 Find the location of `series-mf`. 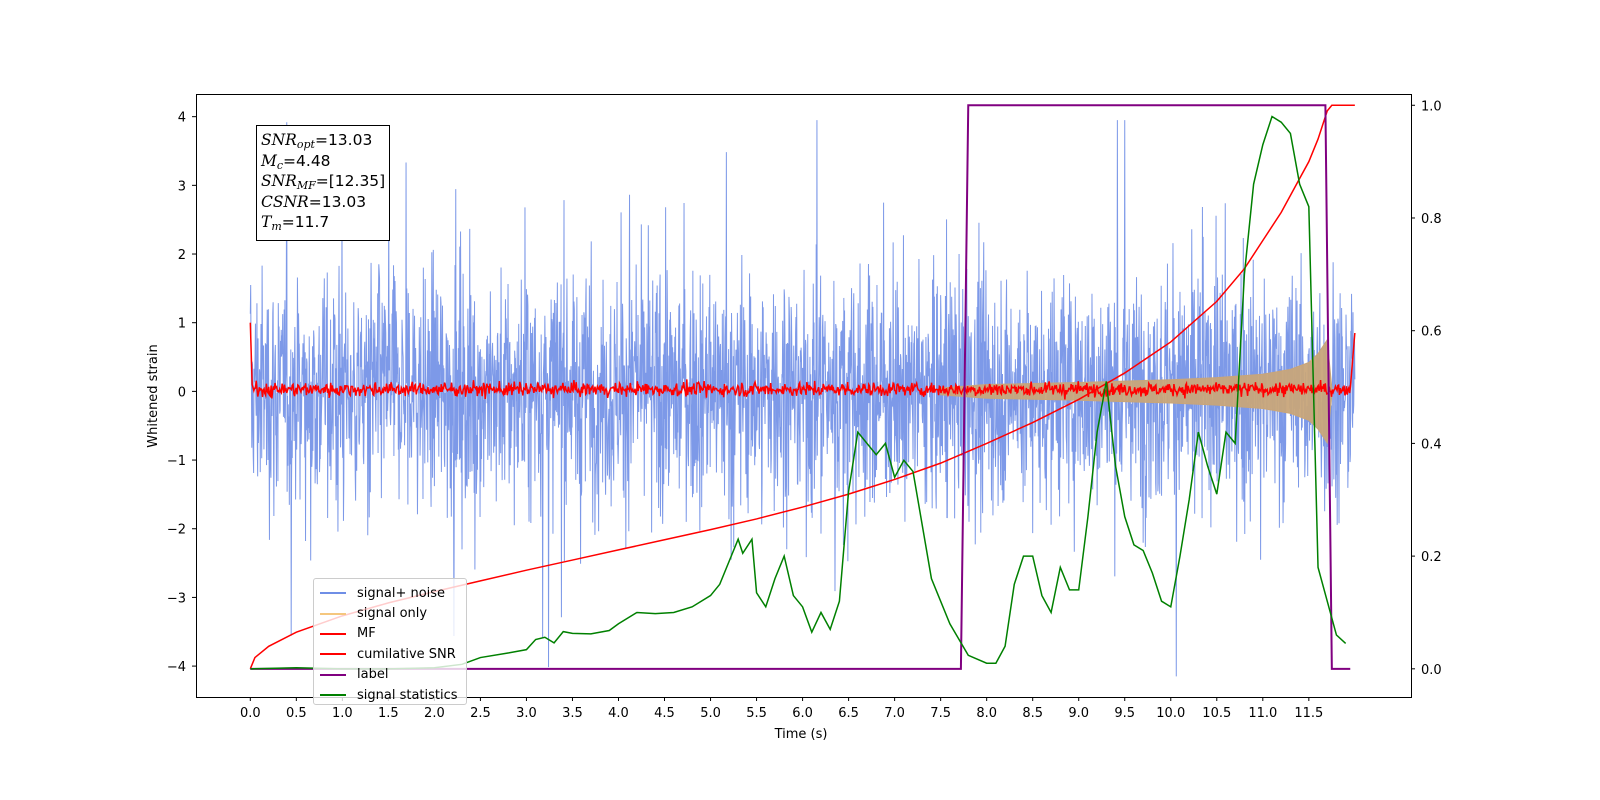

series-mf is located at coordinates (802, 361).